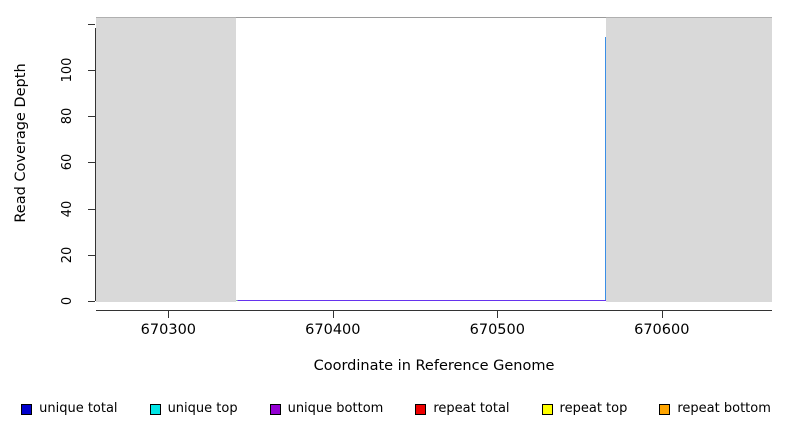  Describe the element at coordinates (333, 330) in the screenshot. I see `x-tick-label: 670400` at that location.